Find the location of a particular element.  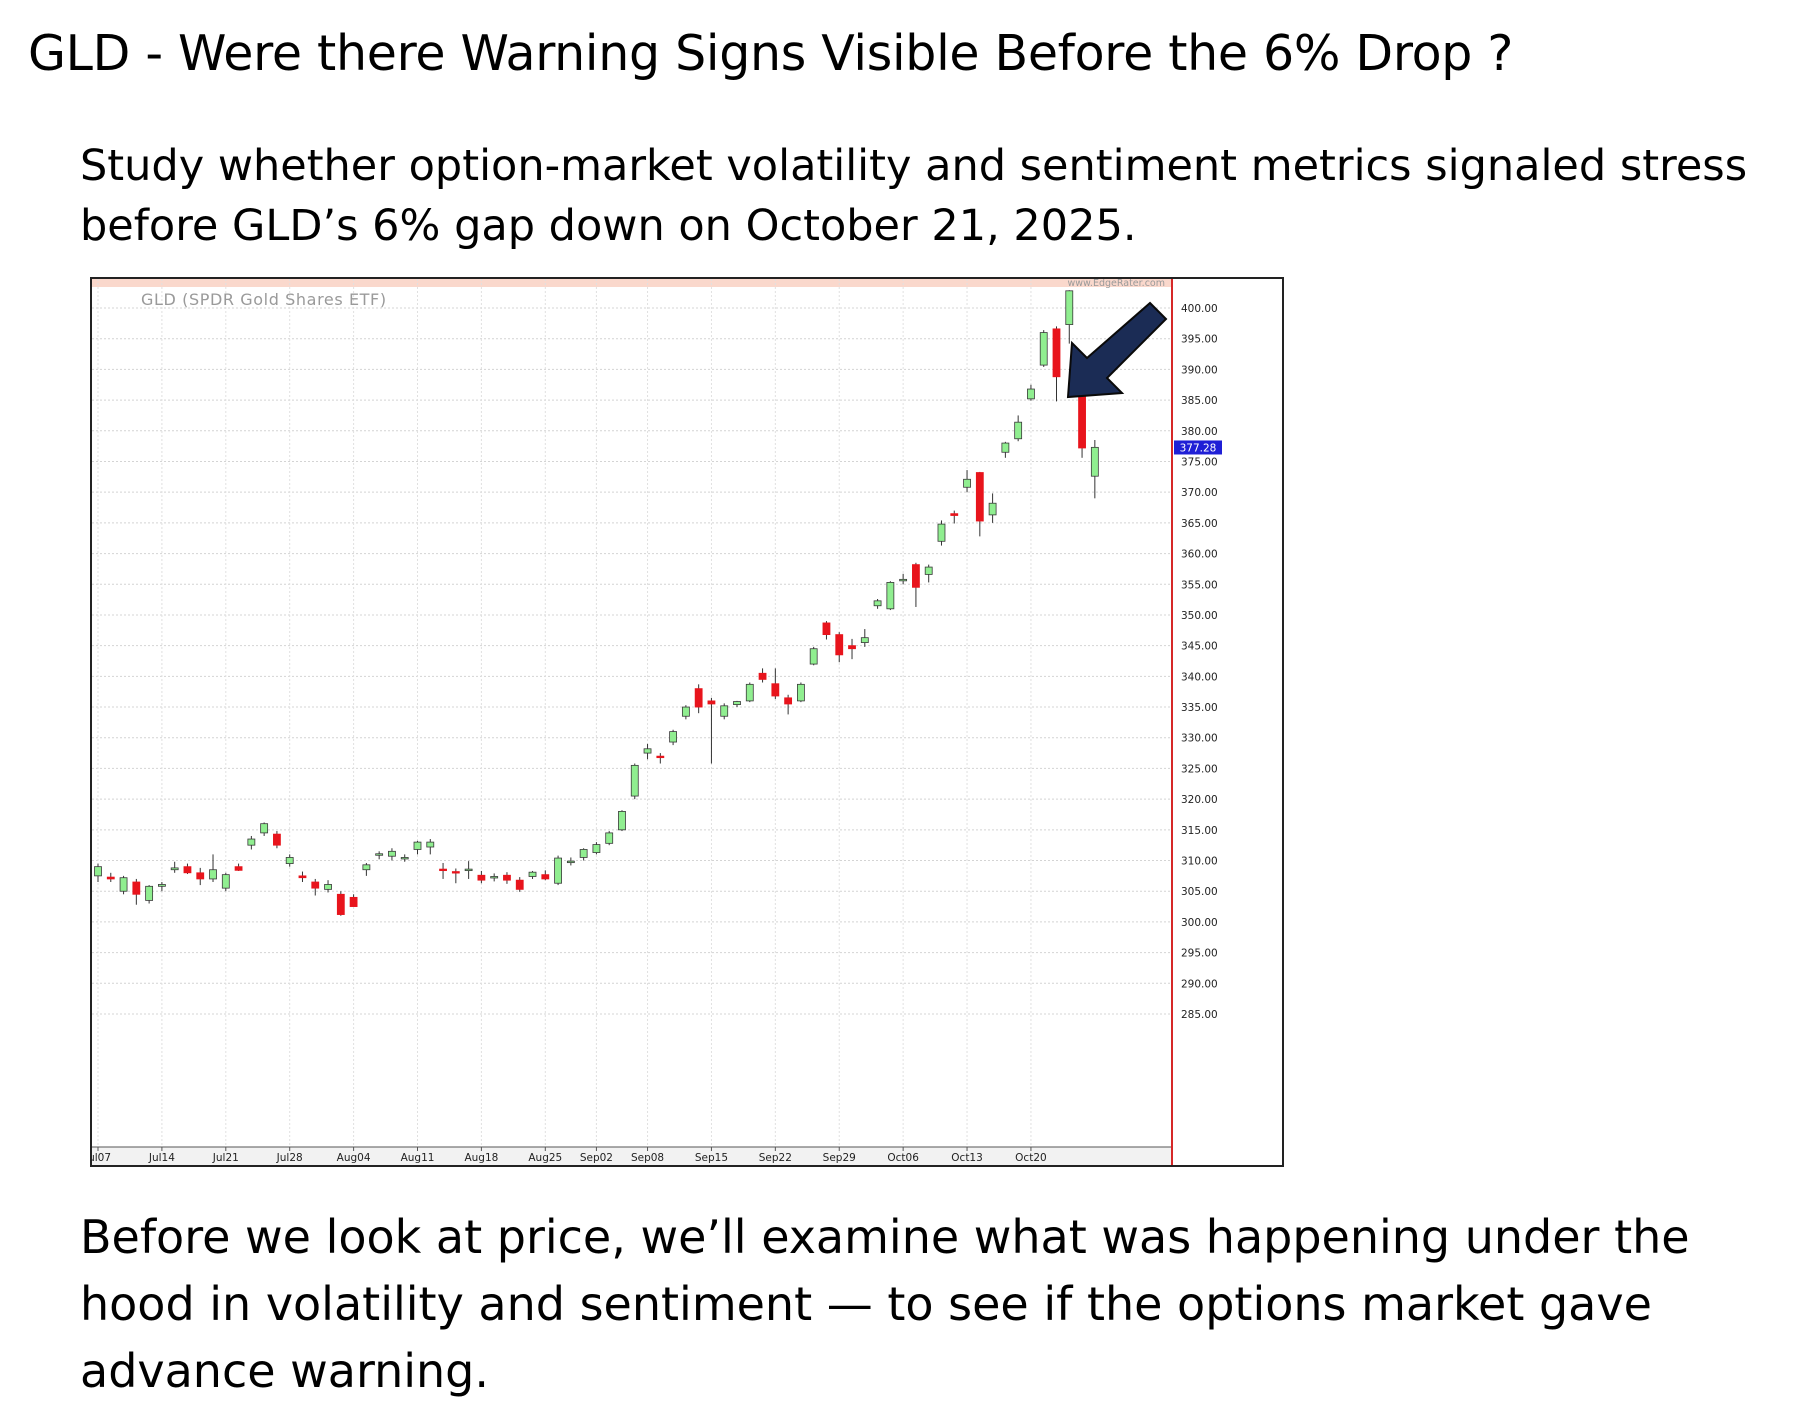

y-tick-label: 310.00 is located at coordinates (1199, 862).